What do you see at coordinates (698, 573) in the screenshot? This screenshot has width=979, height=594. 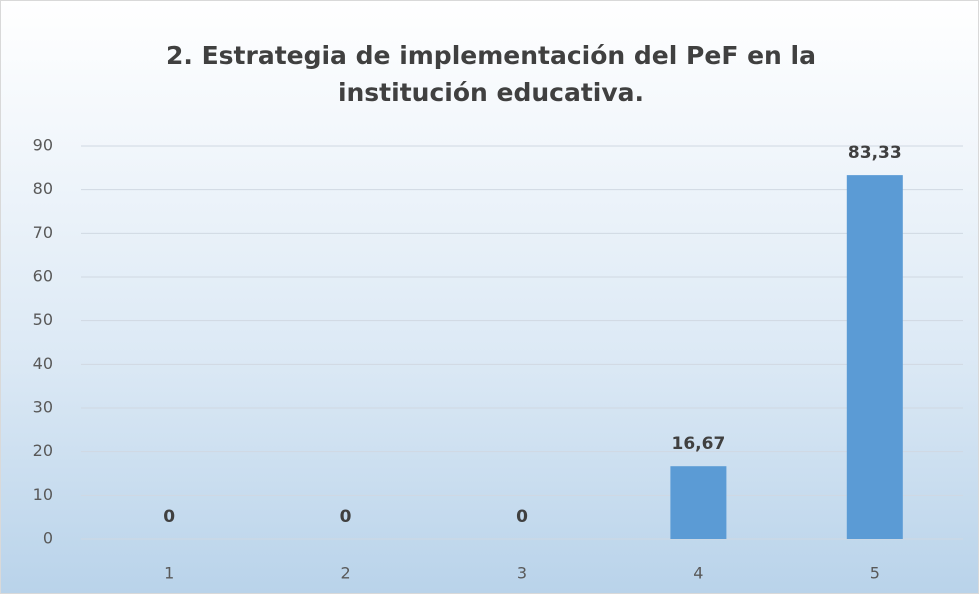 I see `x-tick-label: 4` at bounding box center [698, 573].